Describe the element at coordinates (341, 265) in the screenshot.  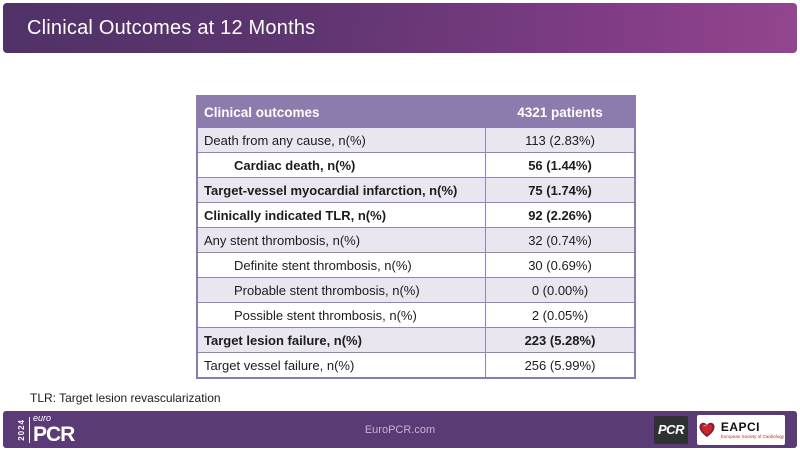
I see `outcome-label: Definite stent thrombosis, n(%)` at that location.